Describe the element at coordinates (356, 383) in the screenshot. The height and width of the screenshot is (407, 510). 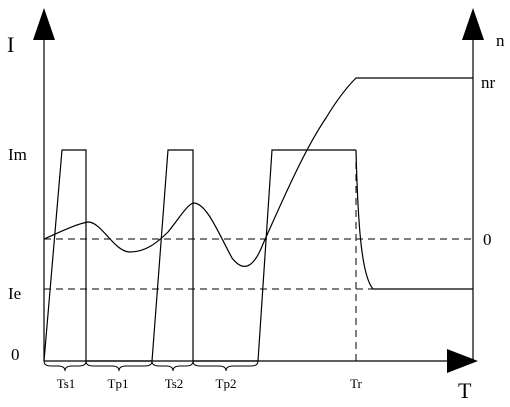
I see `tr-label: Tr` at that location.